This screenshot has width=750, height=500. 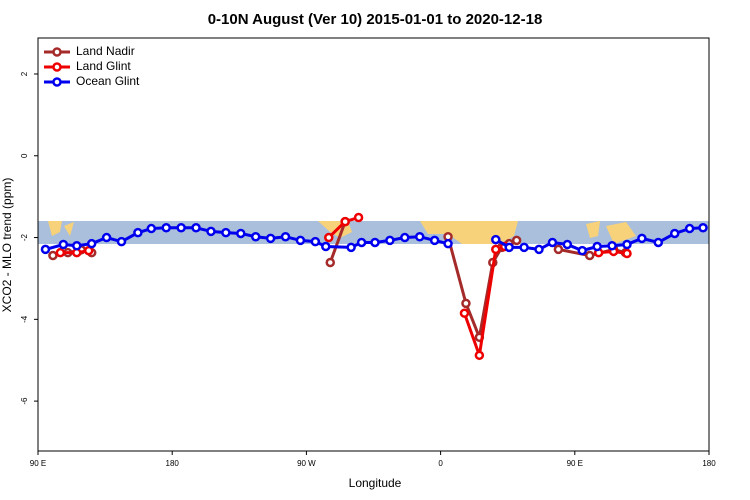 What do you see at coordinates (24, 401) in the screenshot?
I see `y-tick-label: -6` at bounding box center [24, 401].